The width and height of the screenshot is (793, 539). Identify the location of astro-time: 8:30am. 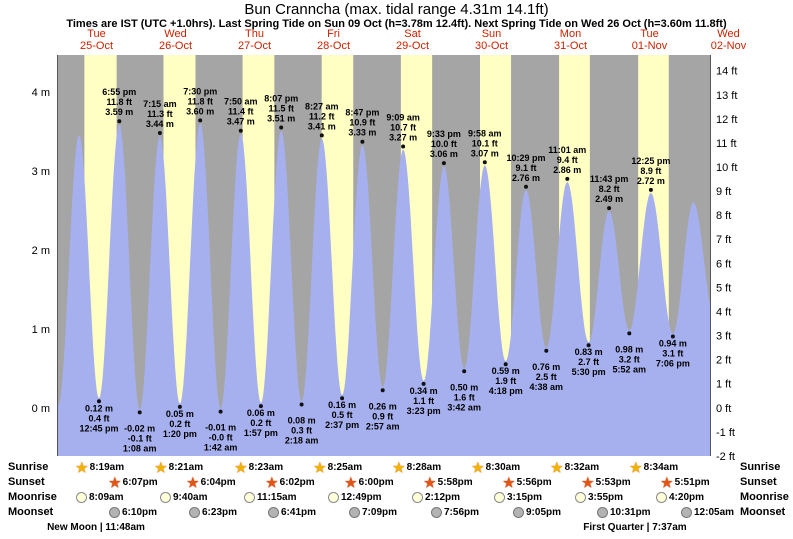
(503, 467).